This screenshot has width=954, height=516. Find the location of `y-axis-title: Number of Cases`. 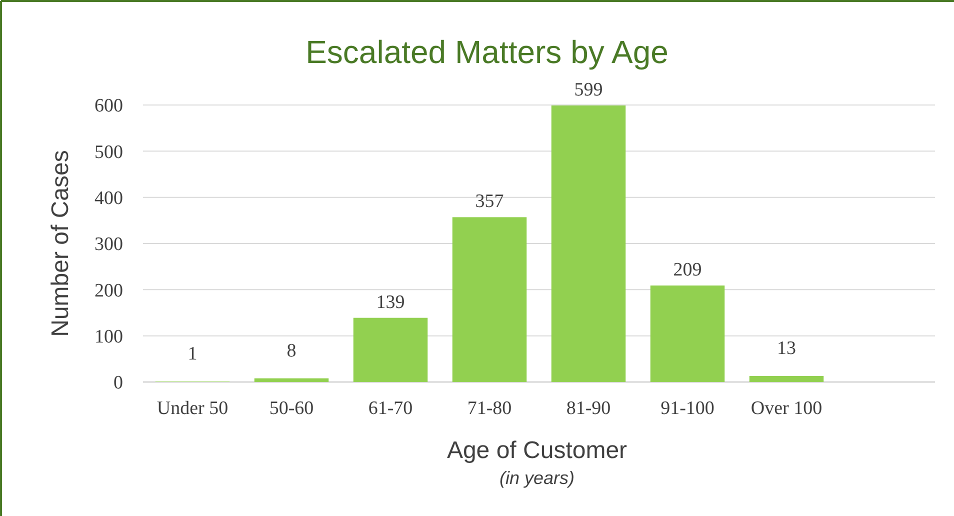

y-axis-title: Number of Cases is located at coordinates (60, 243).